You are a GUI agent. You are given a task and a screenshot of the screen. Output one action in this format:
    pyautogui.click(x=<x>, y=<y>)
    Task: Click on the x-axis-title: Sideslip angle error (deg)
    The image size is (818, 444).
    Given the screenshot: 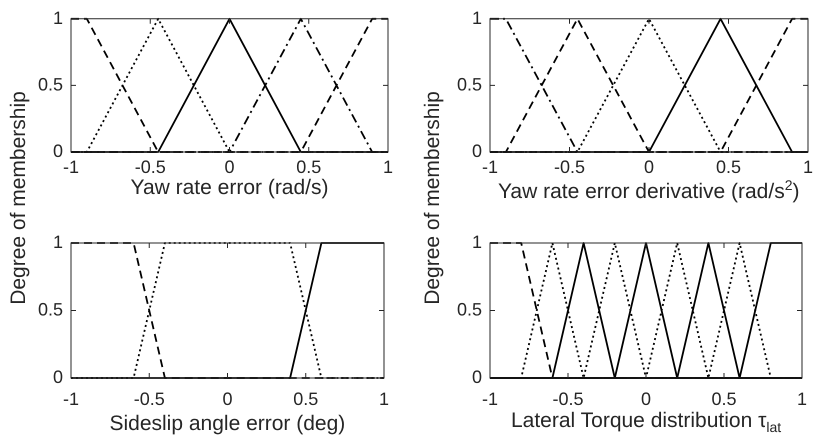 What is the action you would take?
    pyautogui.click(x=227, y=424)
    